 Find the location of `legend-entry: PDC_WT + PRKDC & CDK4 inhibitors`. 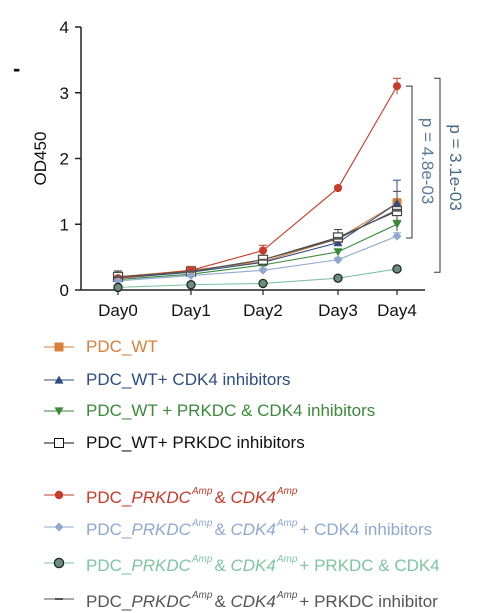

legend-entry: PDC_WT + PRKDC & CDK4 inhibitors is located at coordinates (208, 411).